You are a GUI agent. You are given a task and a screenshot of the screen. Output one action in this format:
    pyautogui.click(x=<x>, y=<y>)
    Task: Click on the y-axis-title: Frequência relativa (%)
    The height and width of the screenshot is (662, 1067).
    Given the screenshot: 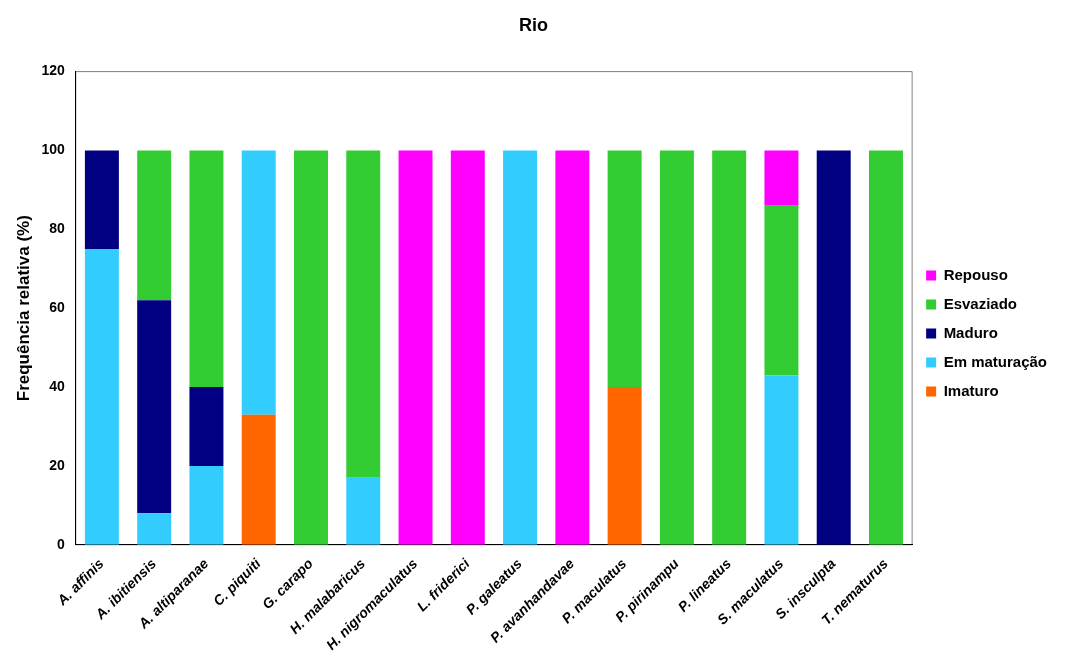 What is the action you would take?
    pyautogui.click(x=23, y=308)
    